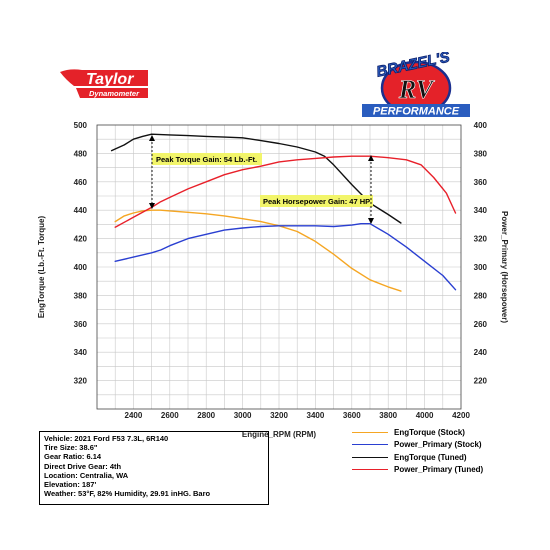 Image resolution: width=550 pixels, height=550 pixels. Describe the element at coordinates (86, 475) in the screenshot. I see `info-location: Location: Centralia, WA` at that location.